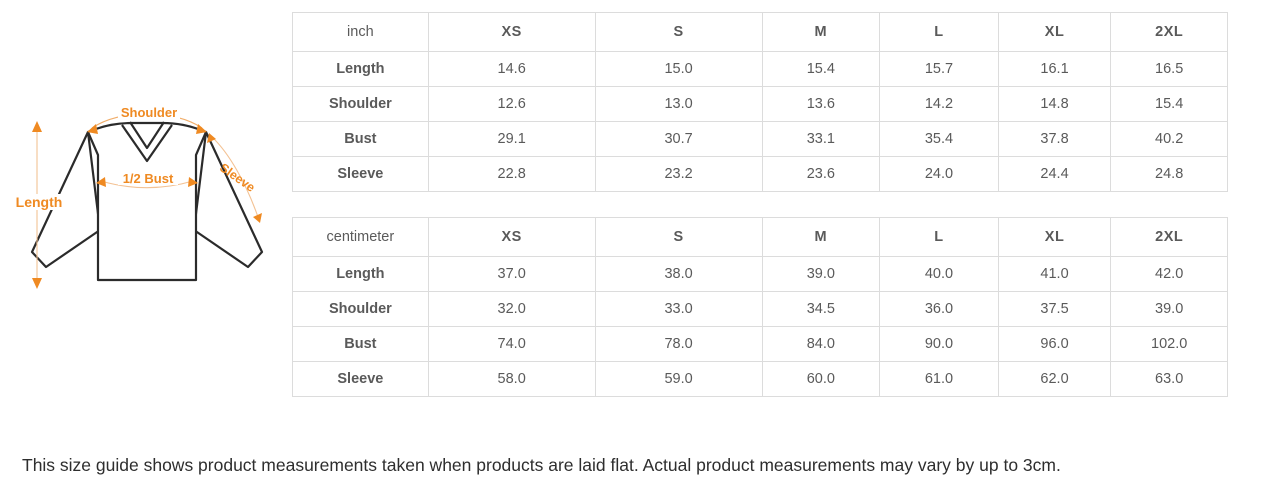 The image size is (1276, 496). I want to click on unit-header: centimeter, so click(360, 237).